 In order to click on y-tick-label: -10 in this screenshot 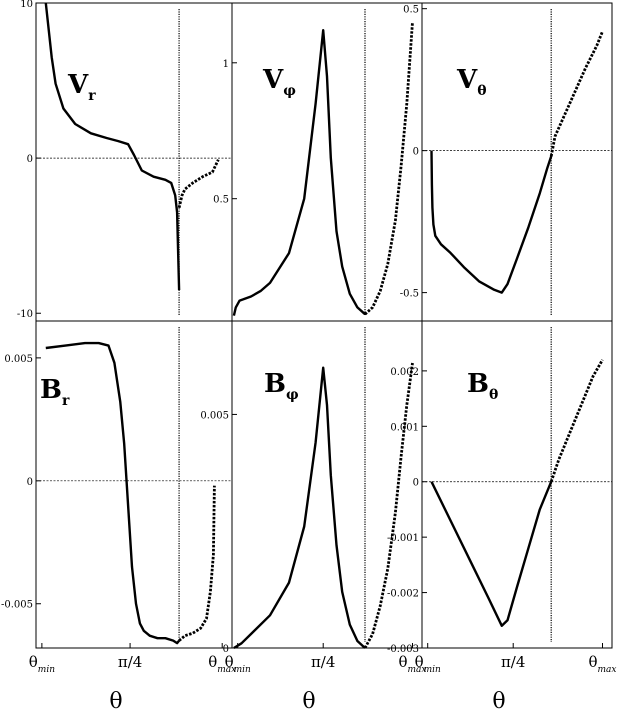, I will do `click(25, 314)`.